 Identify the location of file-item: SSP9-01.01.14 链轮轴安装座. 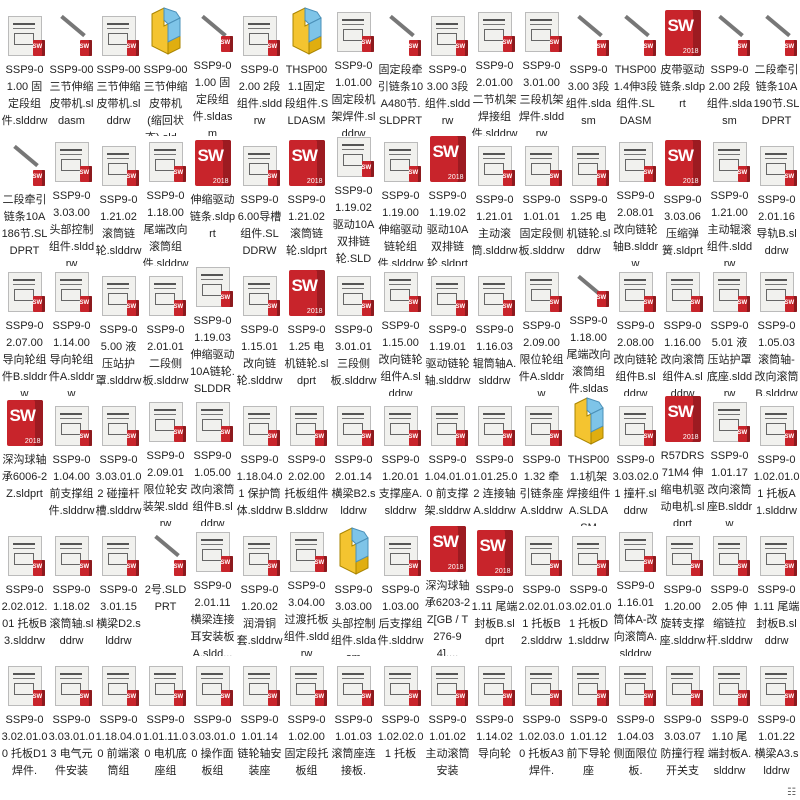
(259, 721).